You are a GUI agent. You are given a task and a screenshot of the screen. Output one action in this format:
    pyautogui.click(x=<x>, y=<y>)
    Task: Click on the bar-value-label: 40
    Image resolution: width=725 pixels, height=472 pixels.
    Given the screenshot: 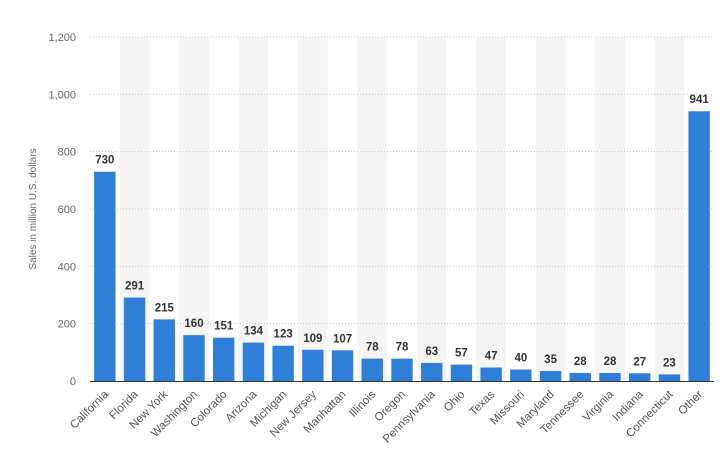 What is the action you would take?
    pyautogui.click(x=520, y=359)
    